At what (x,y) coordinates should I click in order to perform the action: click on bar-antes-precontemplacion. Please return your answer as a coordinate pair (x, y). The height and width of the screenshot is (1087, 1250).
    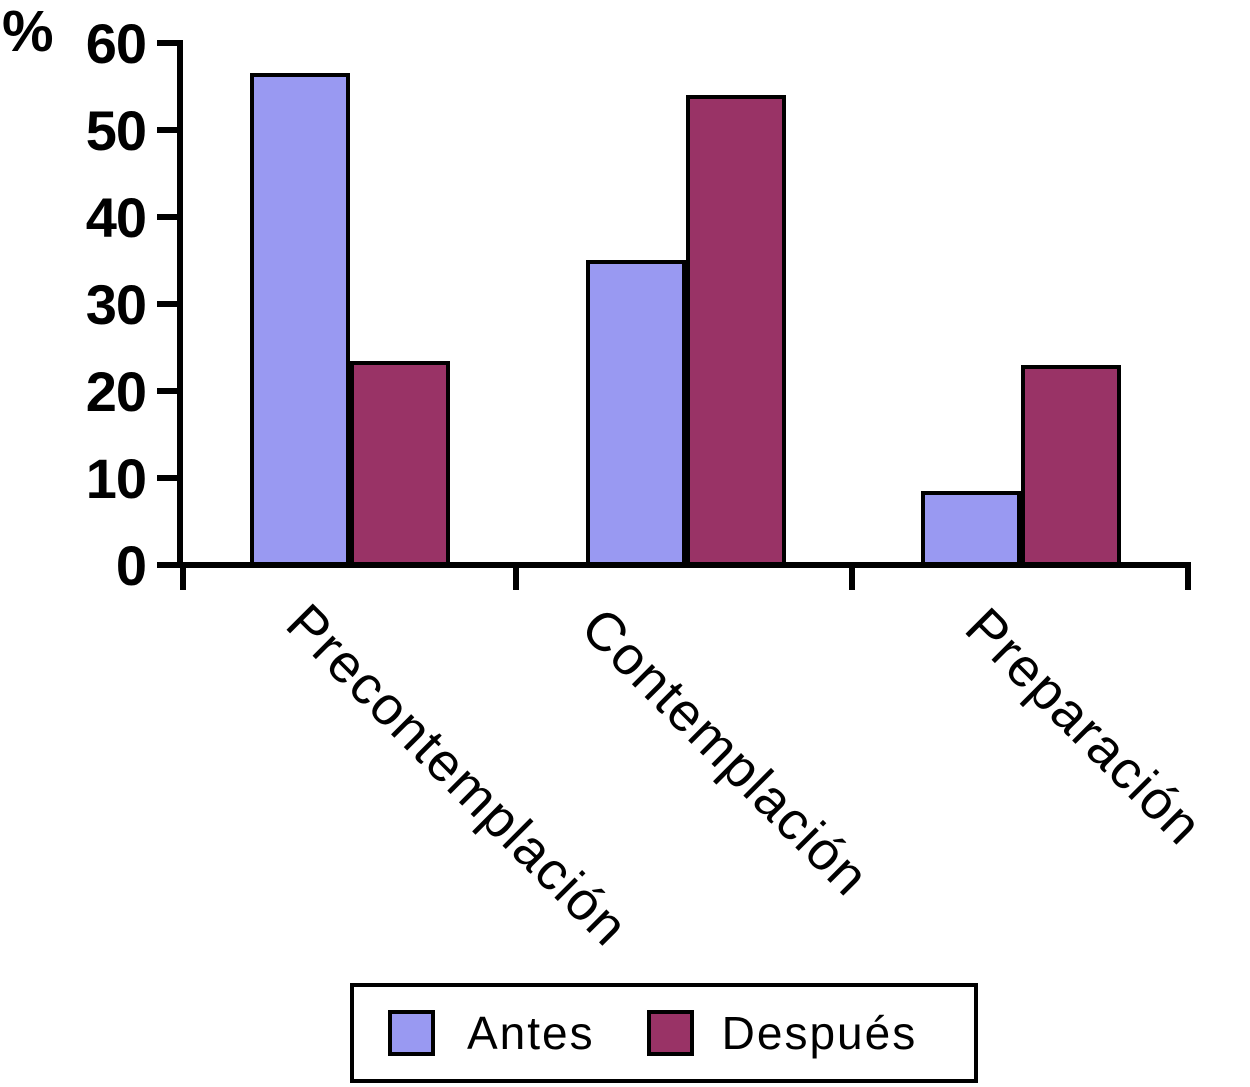
    Looking at the image, I should click on (300, 320).